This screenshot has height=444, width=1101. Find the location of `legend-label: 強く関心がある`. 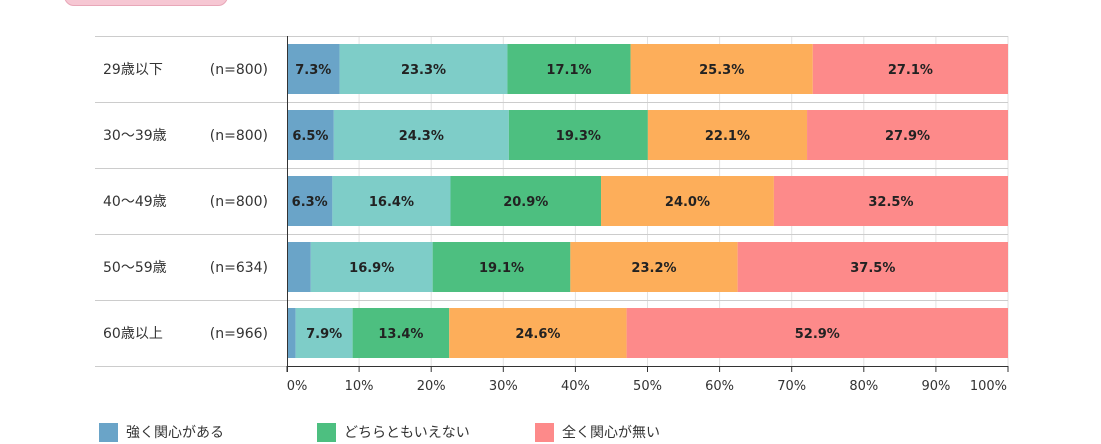

legend-label: 強く関心がある is located at coordinates (175, 433).